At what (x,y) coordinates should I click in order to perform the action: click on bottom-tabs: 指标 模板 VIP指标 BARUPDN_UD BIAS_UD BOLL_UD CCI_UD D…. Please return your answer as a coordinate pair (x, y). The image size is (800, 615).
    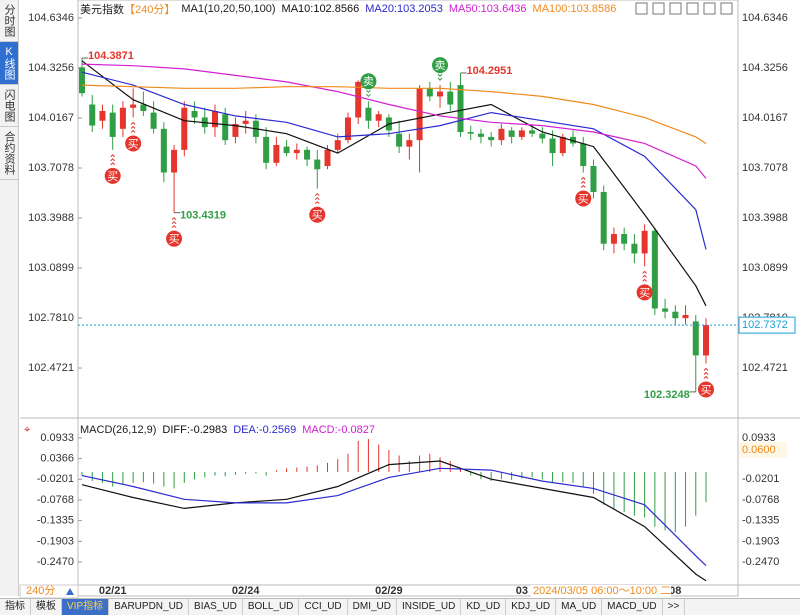
    Looking at the image, I should click on (400, 606).